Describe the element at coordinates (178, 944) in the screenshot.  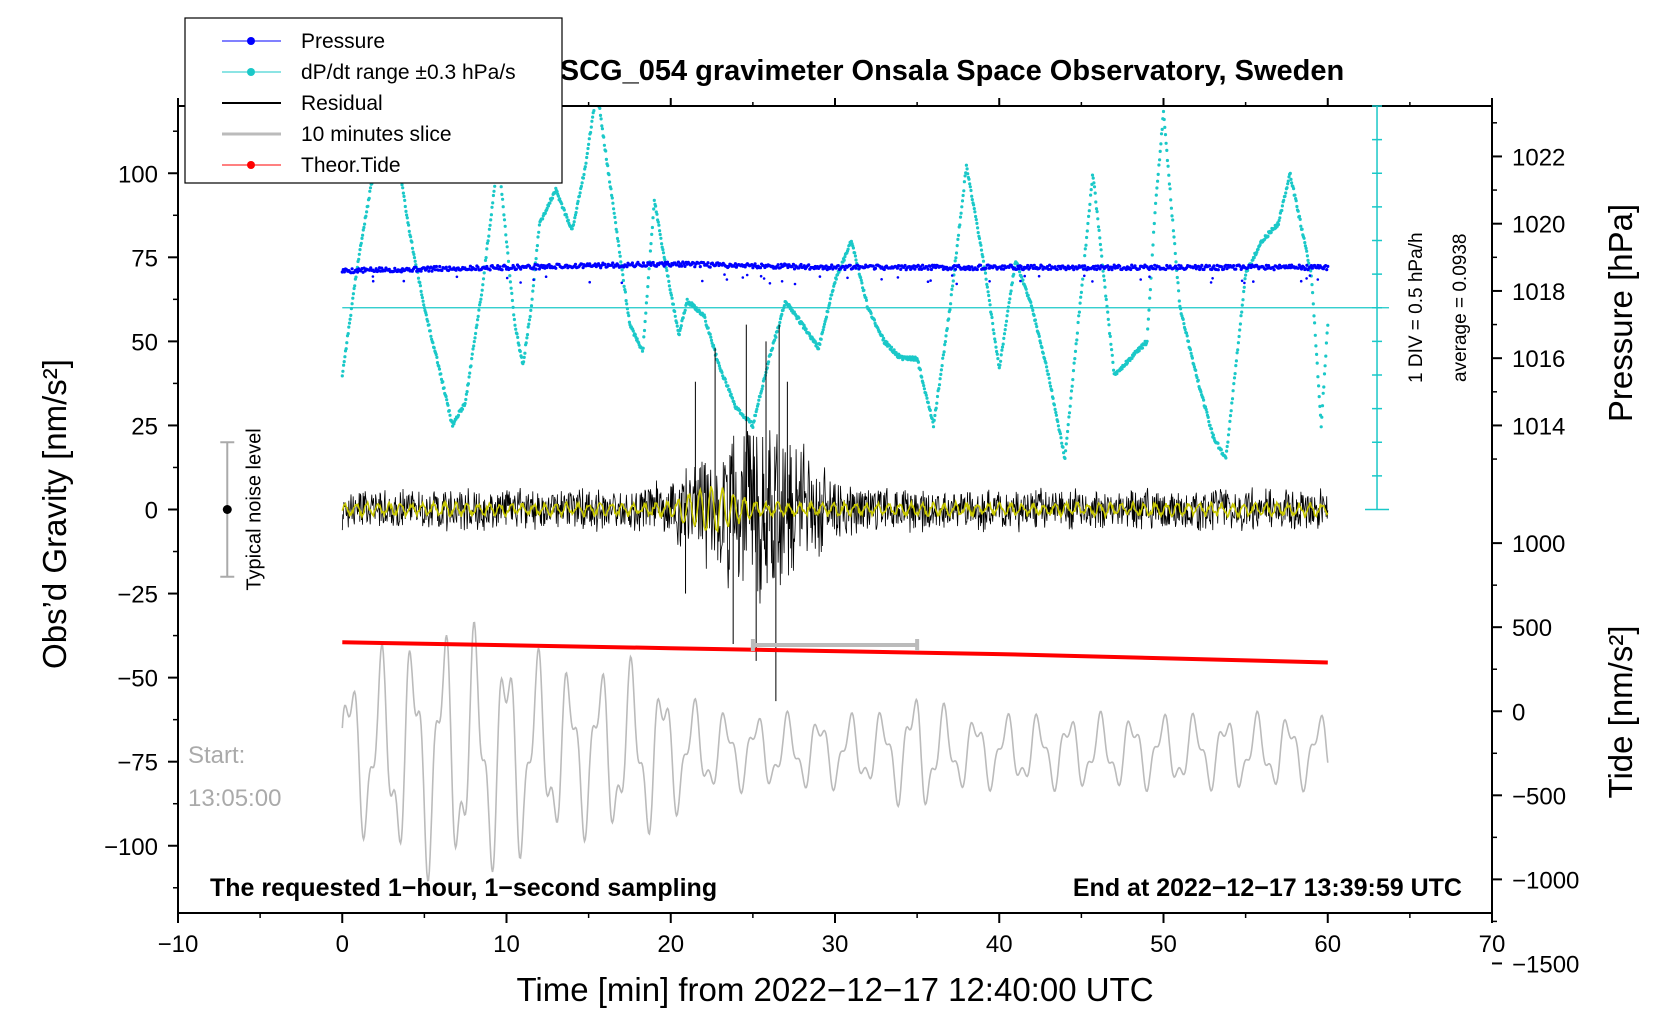
I see `x-tick-label: −10` at that location.